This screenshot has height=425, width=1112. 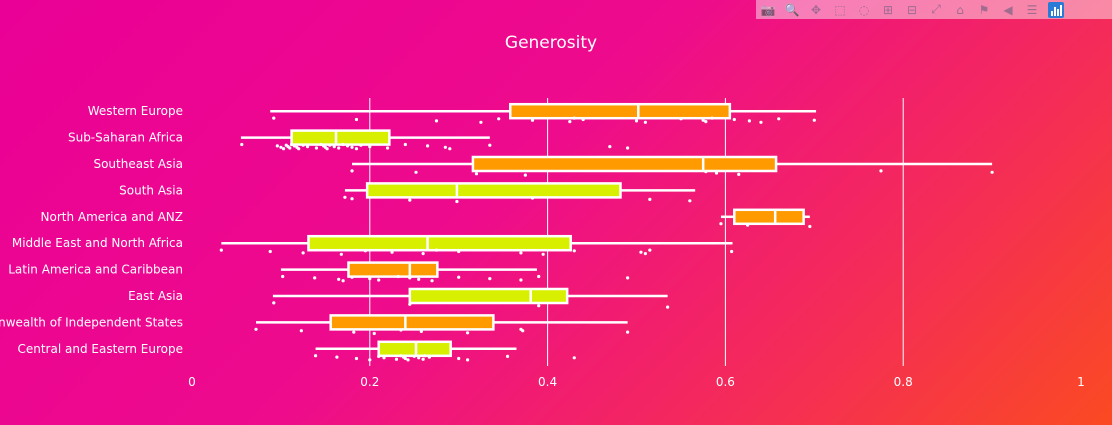 I want to click on zoom-in-icon: ⊞, so click(x=888, y=9).